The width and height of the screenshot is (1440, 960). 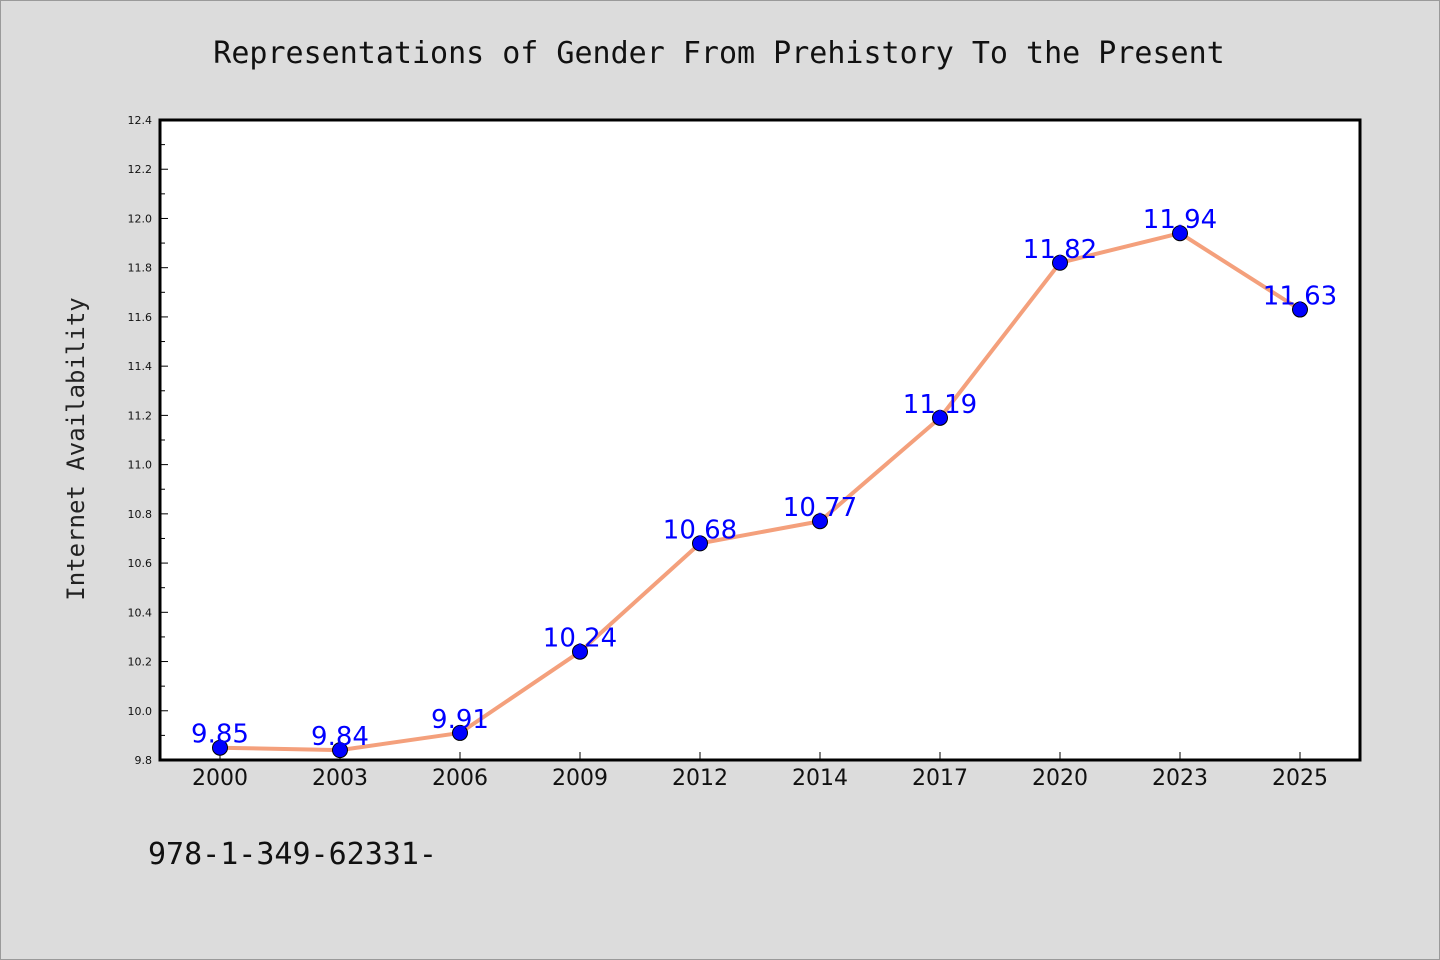 I want to click on y-tick-label: 12.0, so click(x=140, y=218).